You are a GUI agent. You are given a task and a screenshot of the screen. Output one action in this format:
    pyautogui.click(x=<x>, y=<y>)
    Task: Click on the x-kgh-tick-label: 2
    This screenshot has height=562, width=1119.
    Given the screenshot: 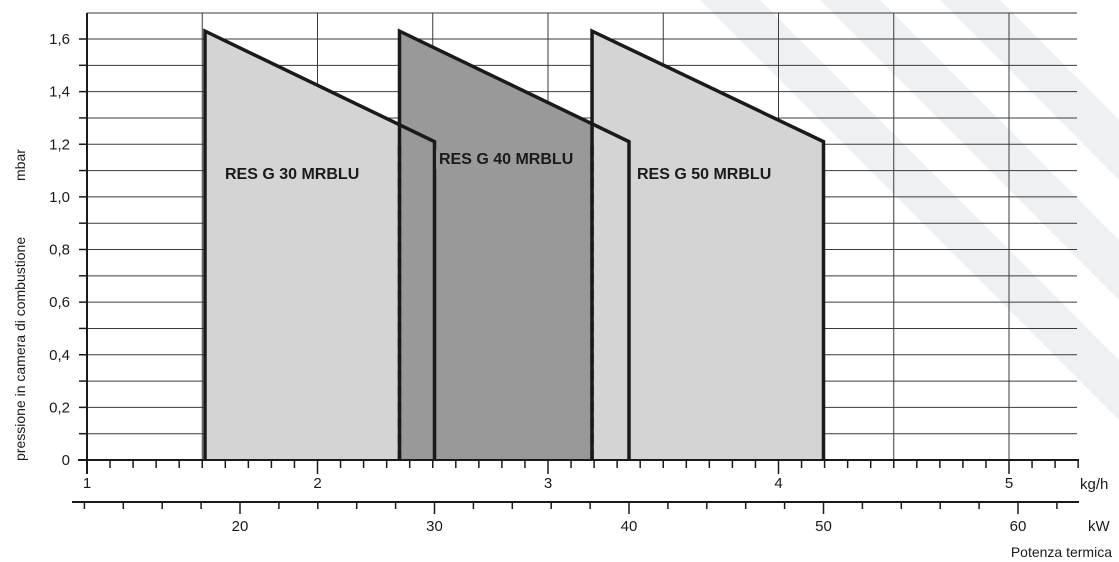 What is the action you would take?
    pyautogui.click(x=317, y=483)
    